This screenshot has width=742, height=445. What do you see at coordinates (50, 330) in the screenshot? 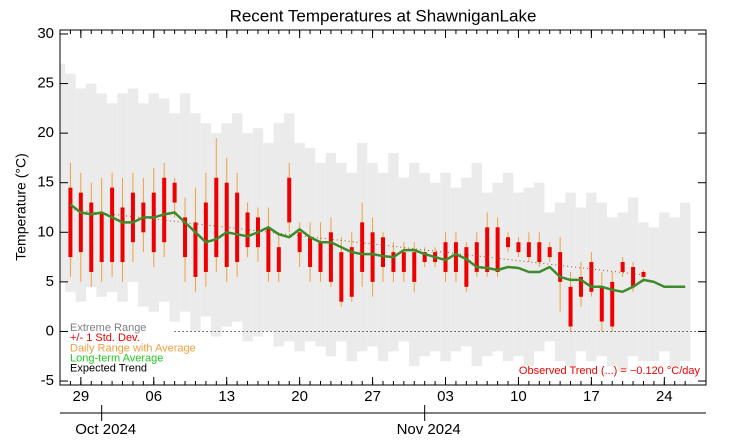
I see `y-tick-label: 0` at bounding box center [50, 330].